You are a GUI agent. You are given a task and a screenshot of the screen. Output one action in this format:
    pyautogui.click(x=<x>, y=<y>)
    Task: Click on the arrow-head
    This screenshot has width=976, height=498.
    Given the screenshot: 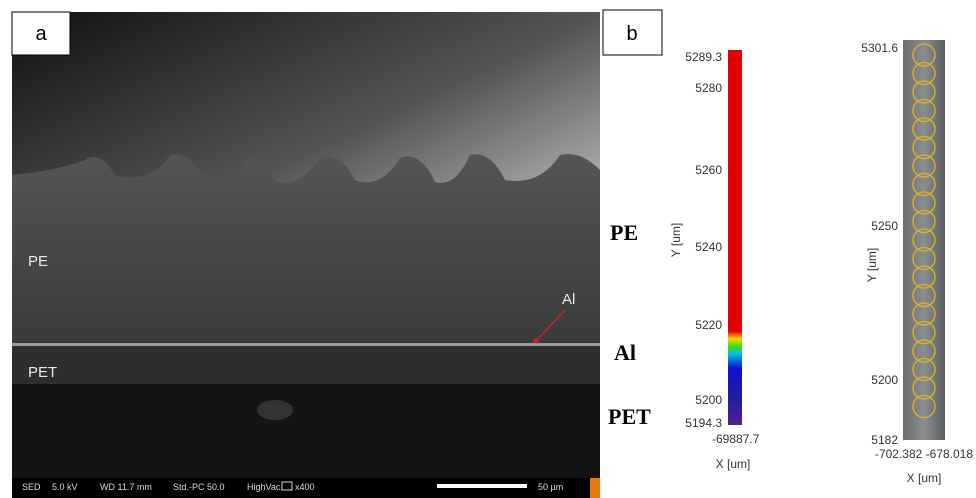 What is the action you would take?
    pyautogui.click(x=536, y=341)
    